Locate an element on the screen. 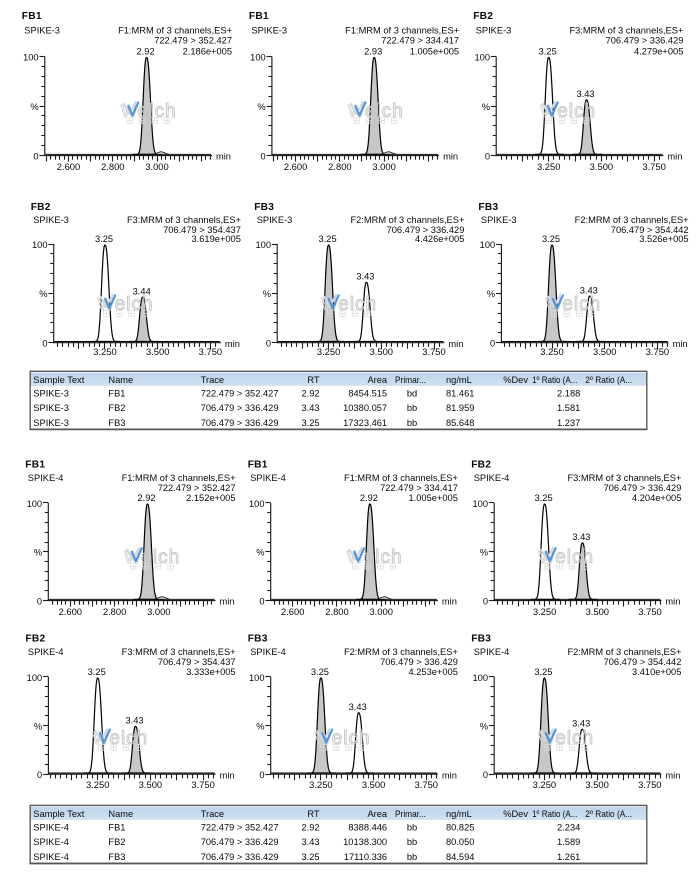 The image size is (700, 874). svg-text: RT is located at coordinates (313, 814).